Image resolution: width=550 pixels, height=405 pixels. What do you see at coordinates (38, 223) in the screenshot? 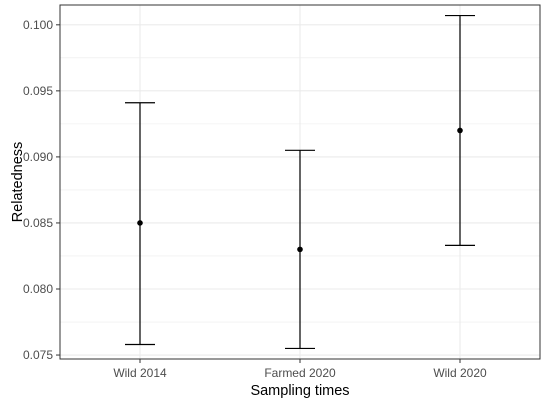
I see `y-tick-label: 0.085` at bounding box center [38, 223].